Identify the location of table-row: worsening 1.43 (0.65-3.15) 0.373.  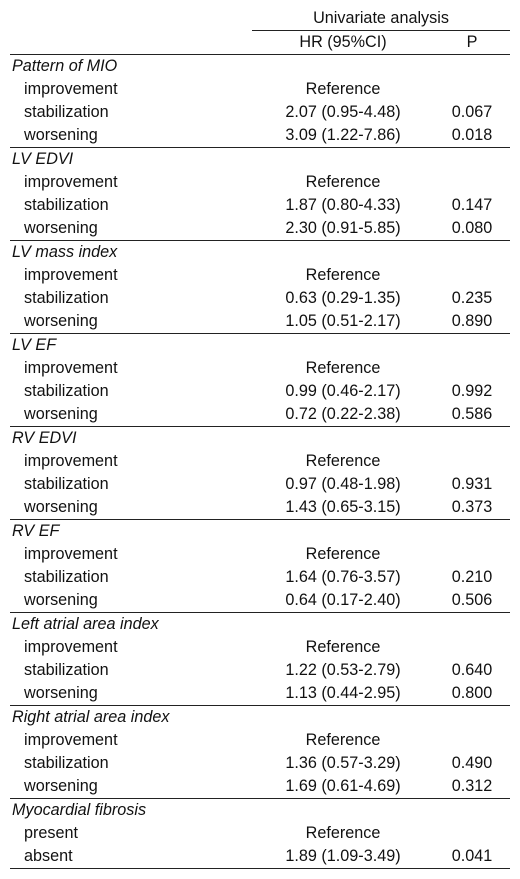
(260, 508).